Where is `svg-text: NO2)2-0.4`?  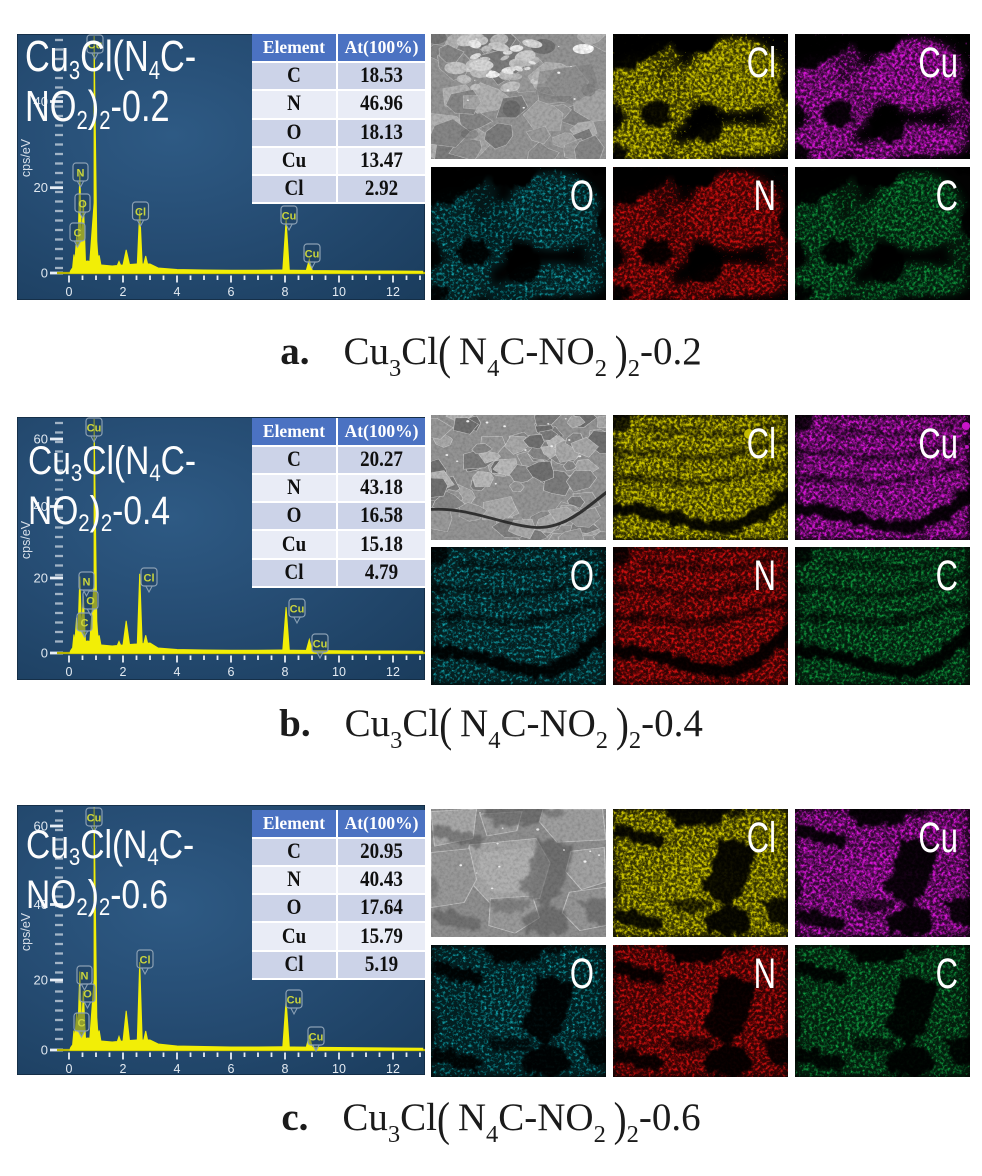
svg-text: NO2)2-0.4 is located at coordinates (99, 512).